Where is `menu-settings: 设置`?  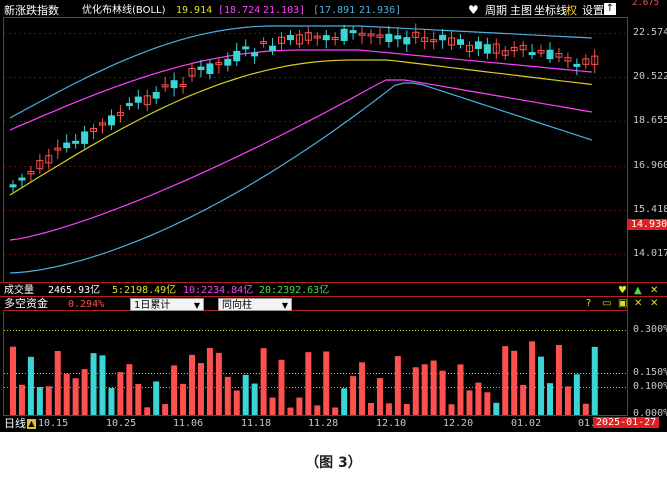
menu-settings: 设置 is located at coordinates (593, 10).